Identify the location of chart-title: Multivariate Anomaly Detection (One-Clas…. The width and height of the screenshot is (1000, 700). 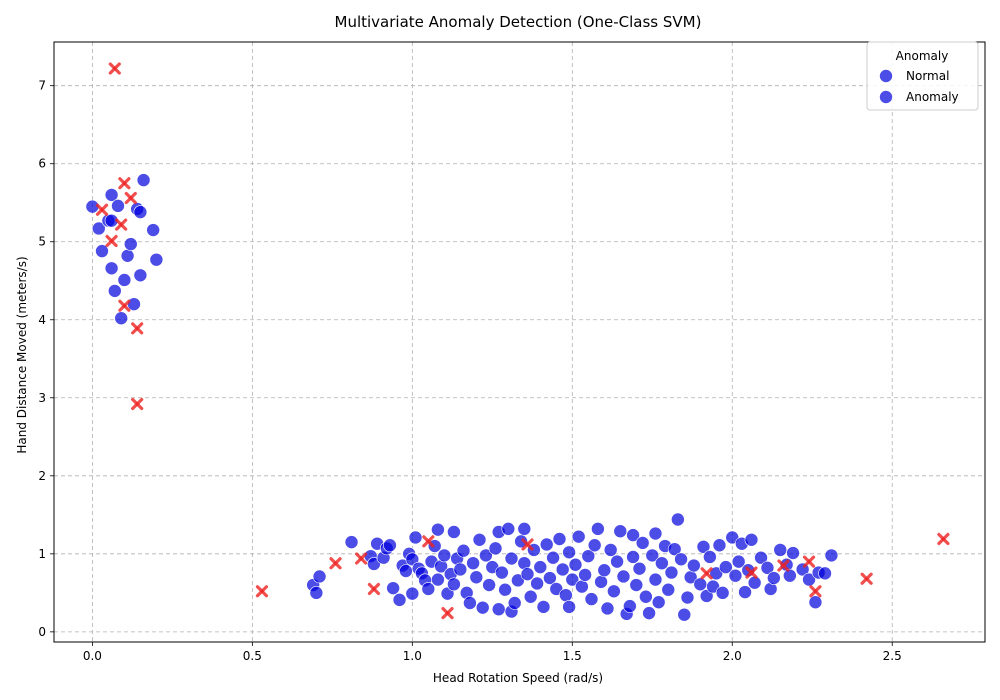
(518, 22).